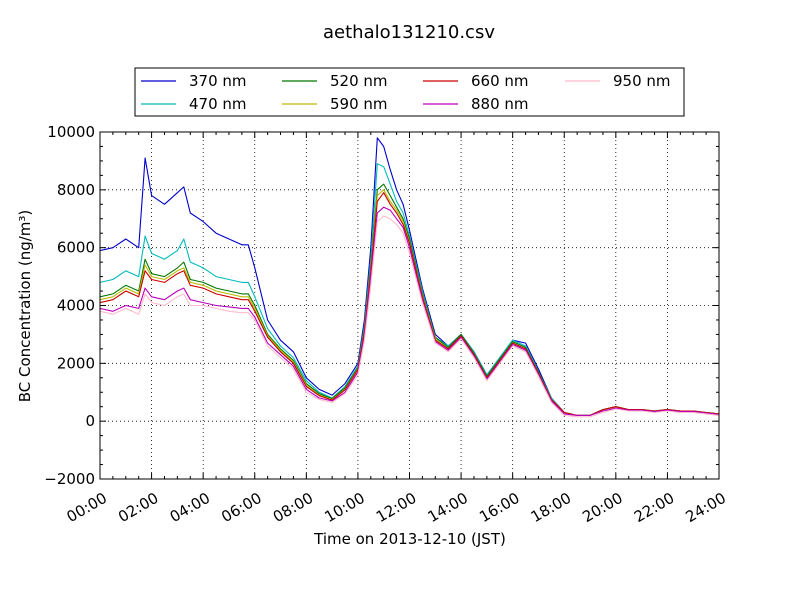 Image resolution: width=800 pixels, height=600 pixels. Describe the element at coordinates (25, 306) in the screenshot. I see `y-axis-label: BC Concentration (ng/m³)` at that location.